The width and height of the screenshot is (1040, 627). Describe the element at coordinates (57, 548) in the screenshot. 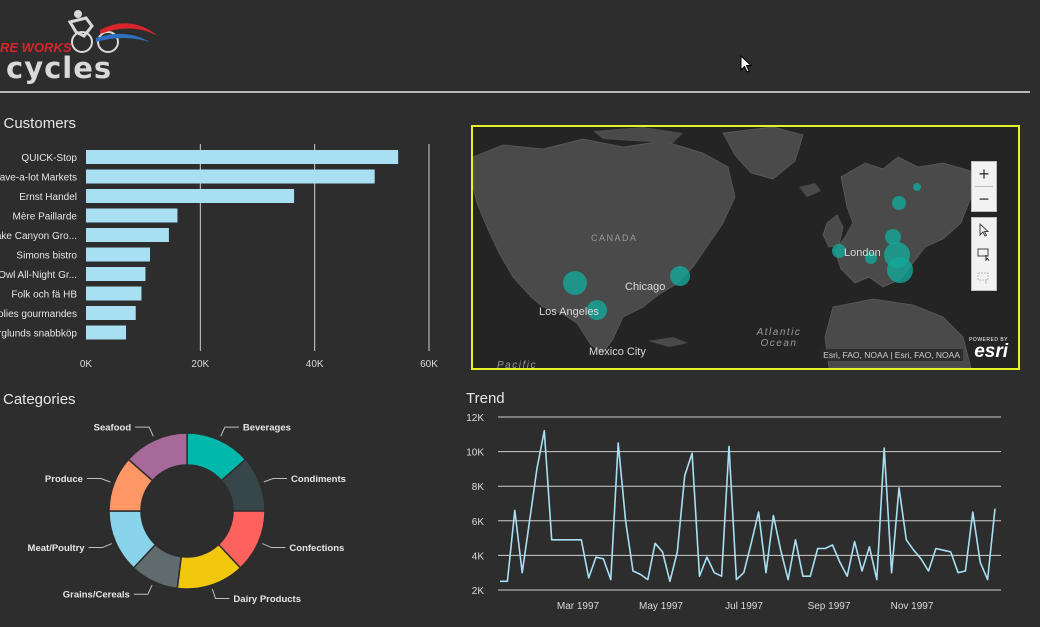

I see `donut-slice-label: Meat/Poultry` at that location.